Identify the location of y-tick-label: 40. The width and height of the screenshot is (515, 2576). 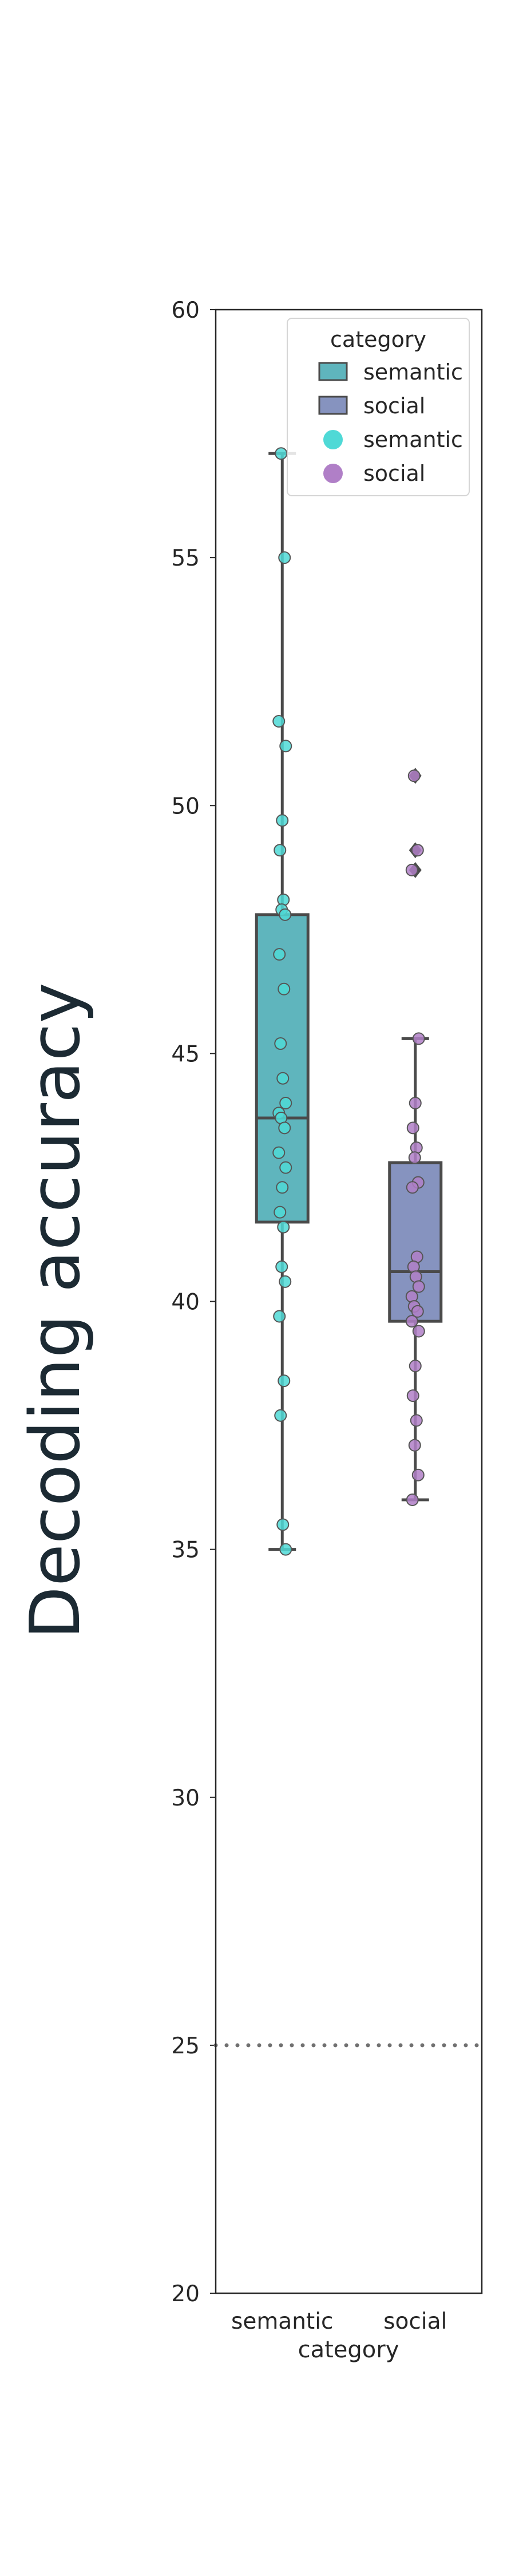
(185, 1302).